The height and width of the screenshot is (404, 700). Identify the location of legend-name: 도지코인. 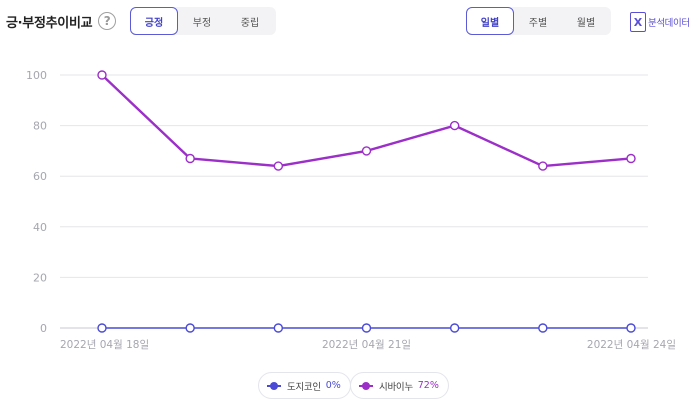
(304, 387).